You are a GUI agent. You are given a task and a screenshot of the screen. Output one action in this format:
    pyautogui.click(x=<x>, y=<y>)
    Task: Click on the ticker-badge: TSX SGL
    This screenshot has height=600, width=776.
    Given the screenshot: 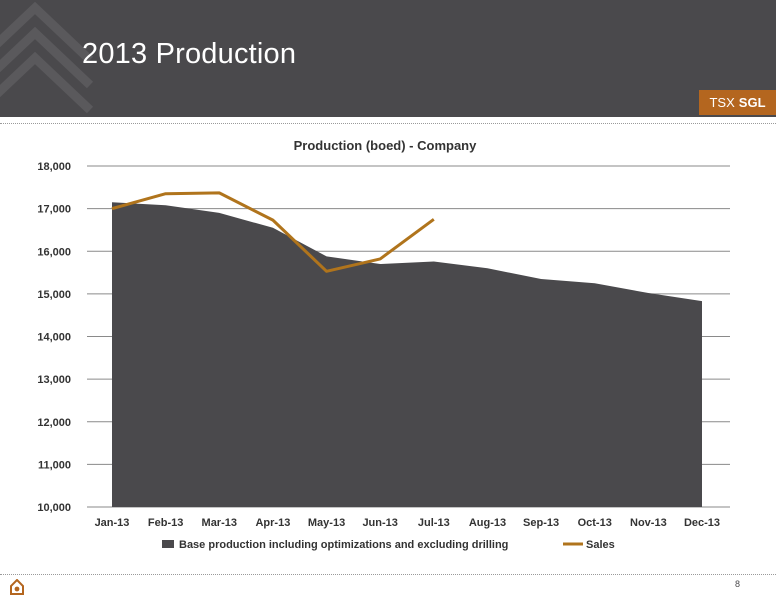 What is the action you would take?
    pyautogui.click(x=737, y=102)
    